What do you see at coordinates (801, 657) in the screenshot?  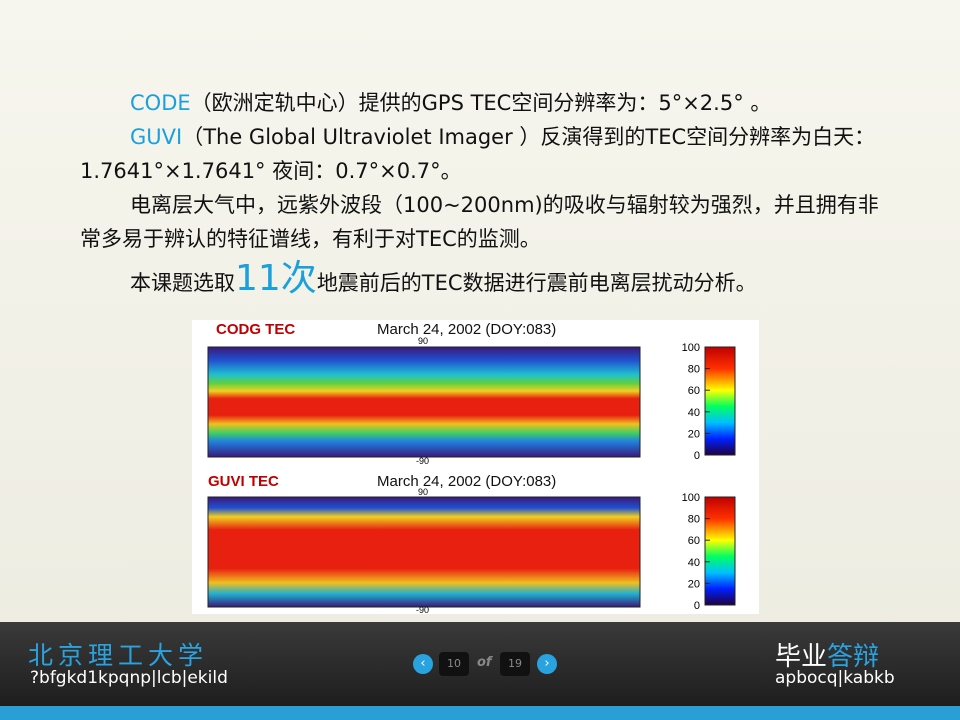 I see `title-part: 毕业` at bounding box center [801, 657].